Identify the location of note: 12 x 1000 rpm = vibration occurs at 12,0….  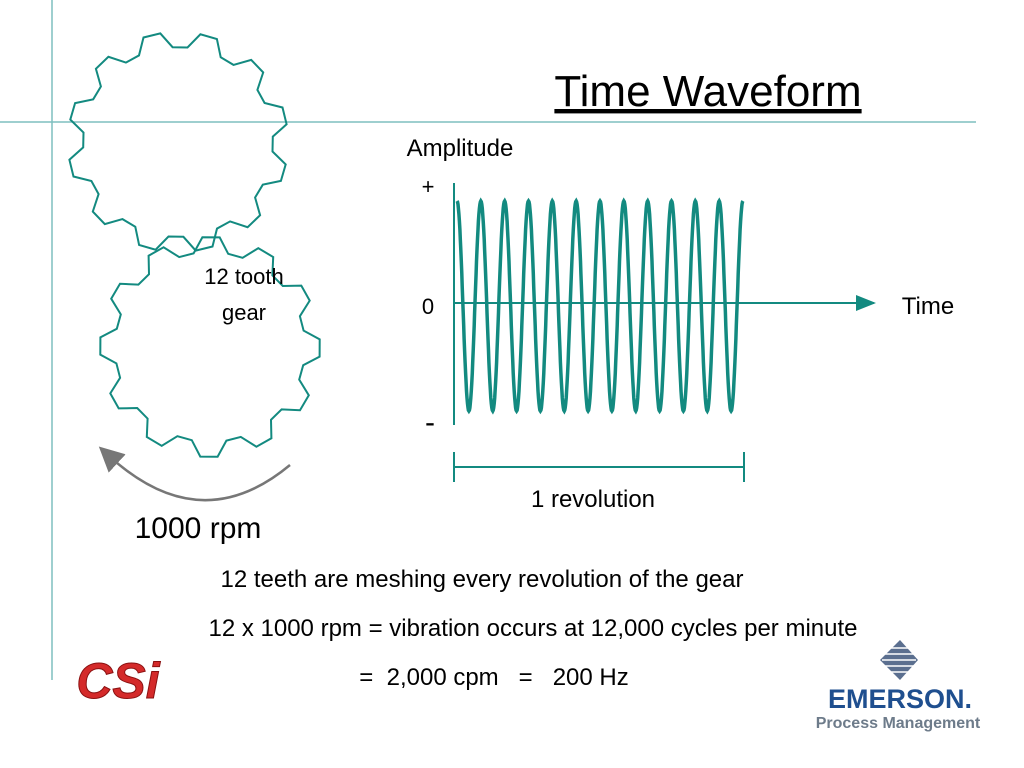
(532, 628).